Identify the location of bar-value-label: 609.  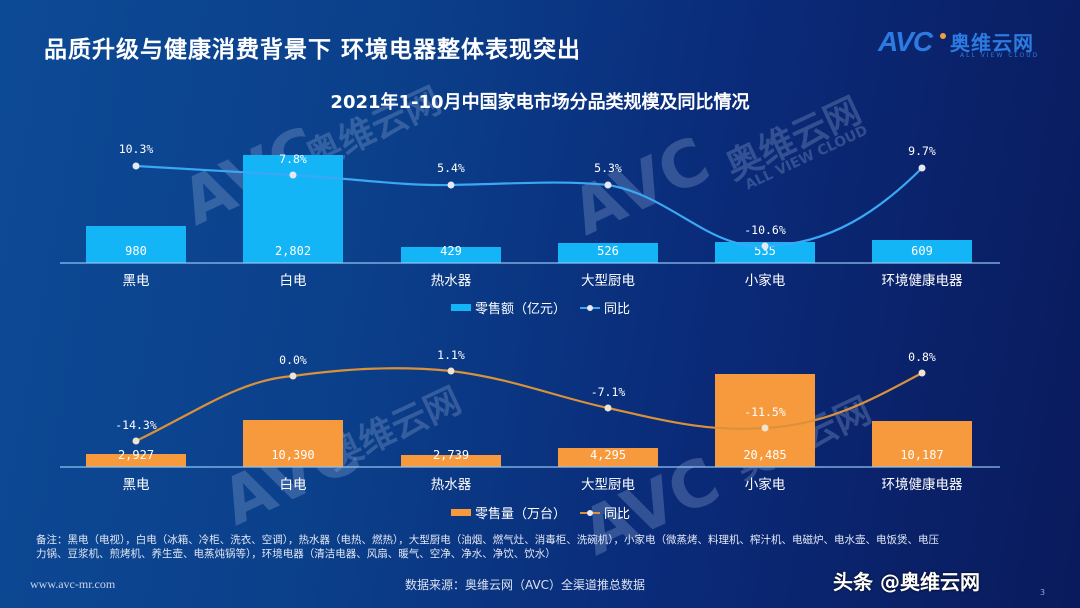
(922, 251).